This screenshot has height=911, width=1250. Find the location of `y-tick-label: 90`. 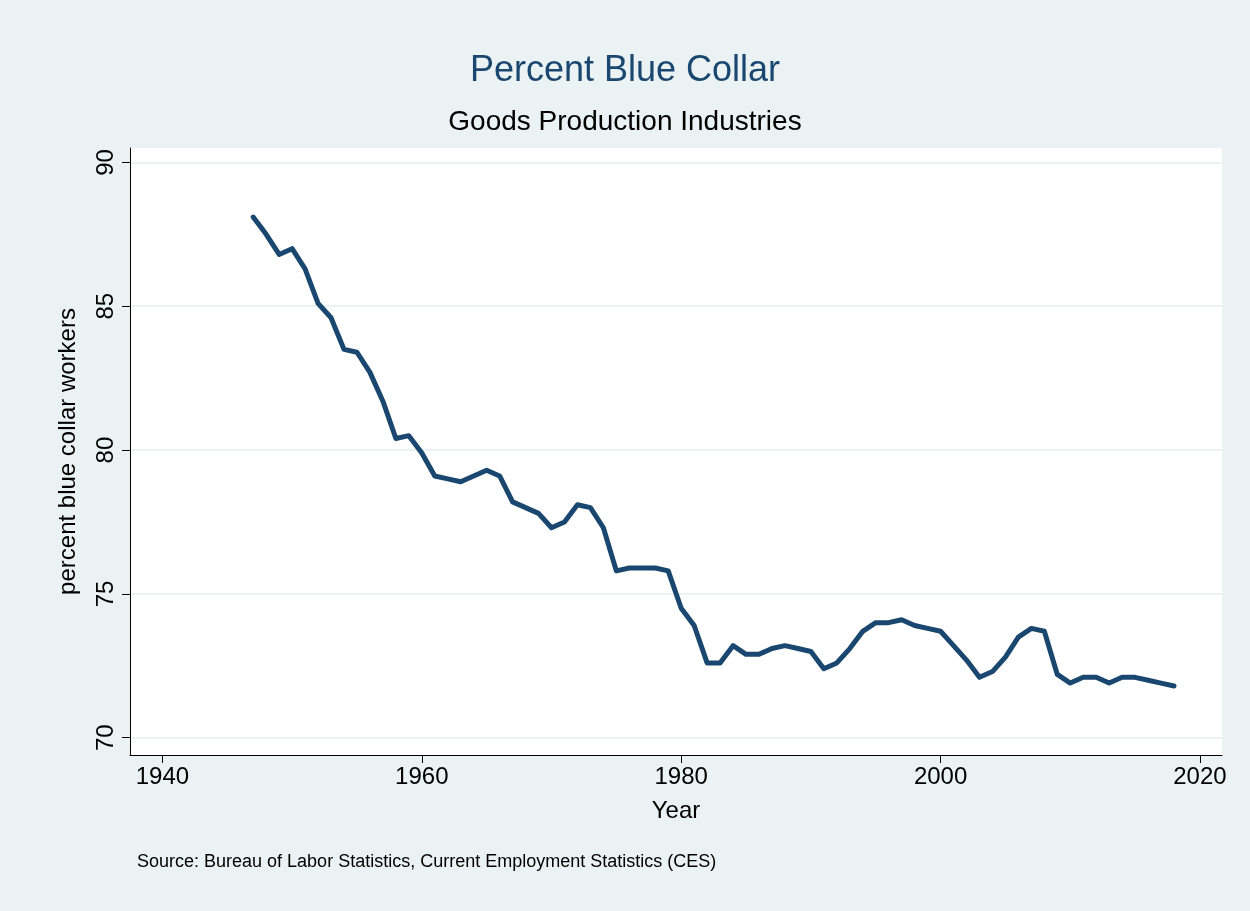

y-tick-label: 90 is located at coordinates (104, 162).